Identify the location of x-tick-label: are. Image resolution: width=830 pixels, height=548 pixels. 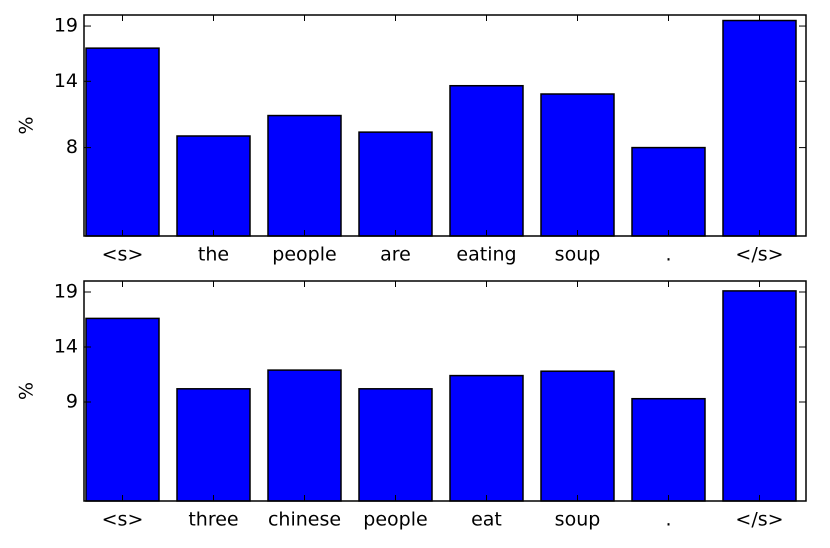
(395, 255).